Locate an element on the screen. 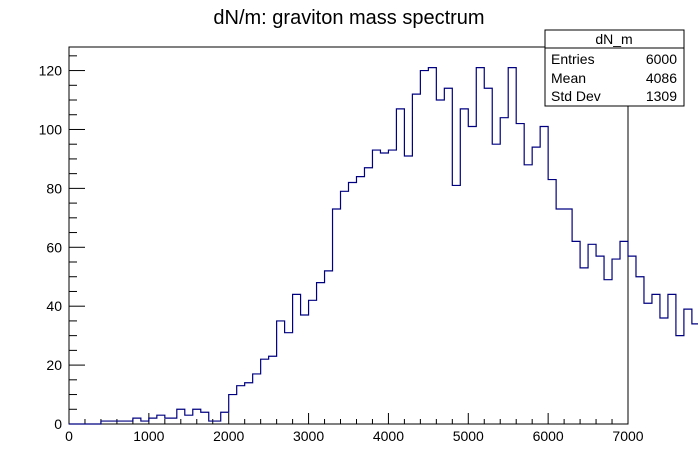 The image size is (698, 471). x-tick-label: 5000 is located at coordinates (468, 436).